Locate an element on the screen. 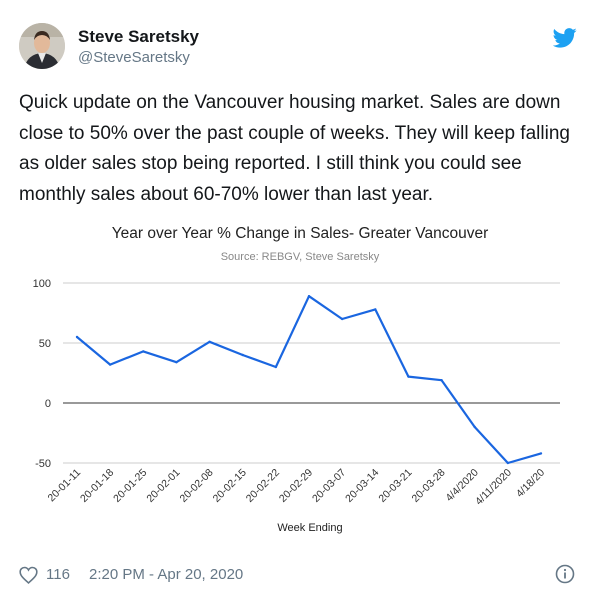  x-tick-label: 20-03-07 is located at coordinates (329, 486).